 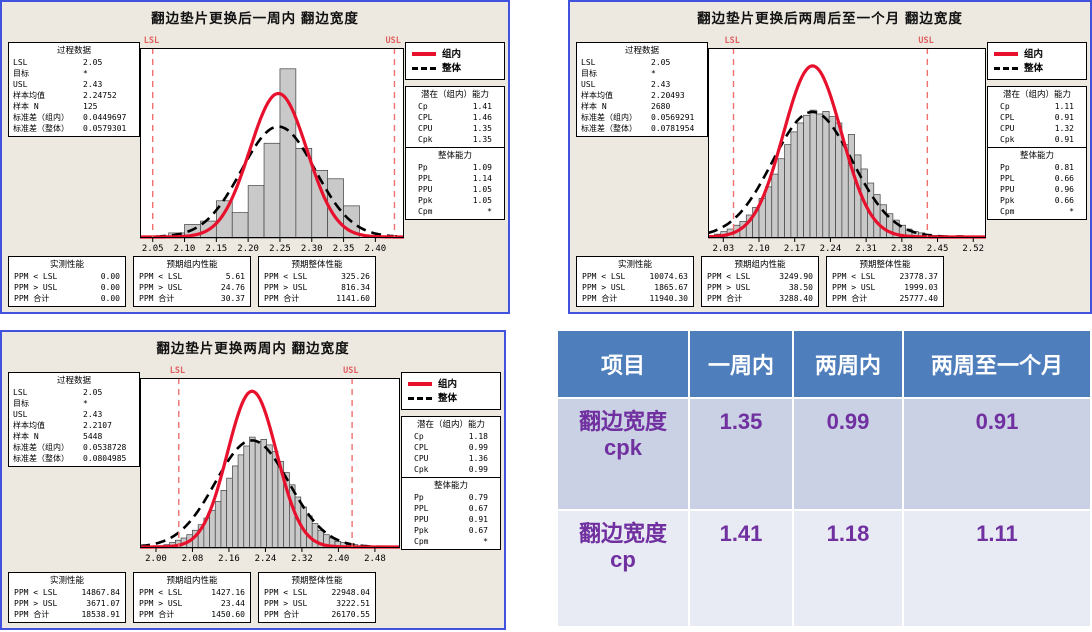 What do you see at coordinates (421, 519) in the screenshot?
I see `stat-label: PPU` at bounding box center [421, 519].